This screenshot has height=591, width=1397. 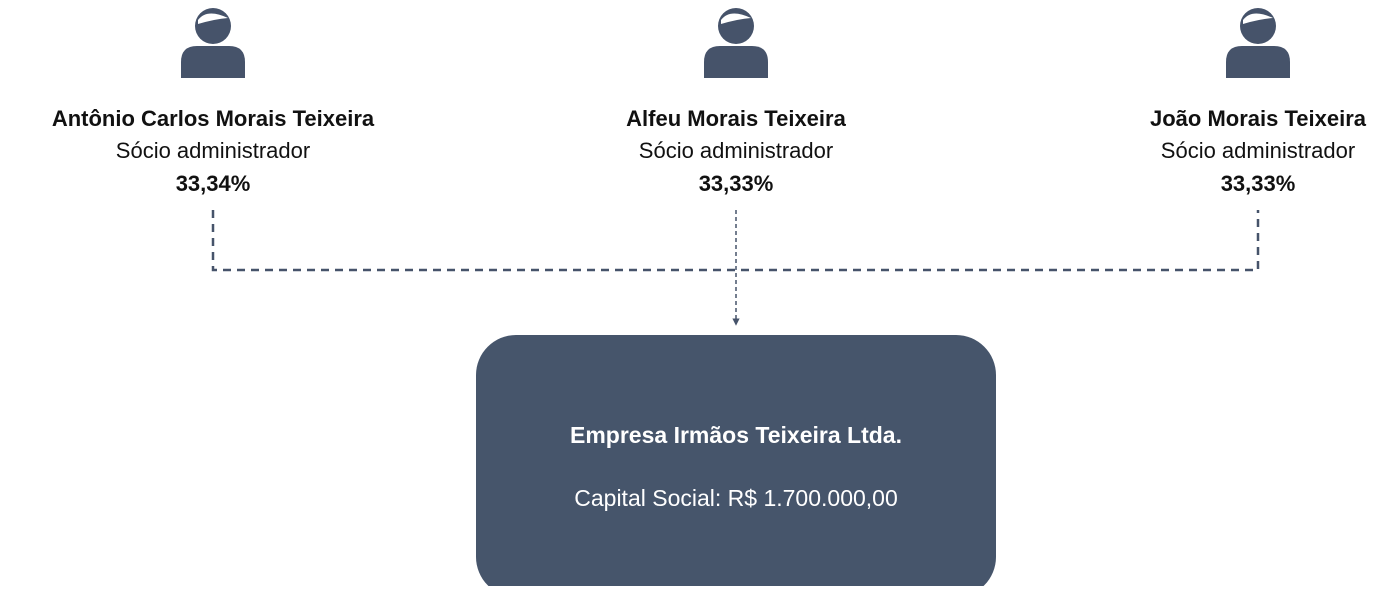 I want to click on company-capital: Capital Social: R$ 1.700.000,00, so click(x=736, y=498).